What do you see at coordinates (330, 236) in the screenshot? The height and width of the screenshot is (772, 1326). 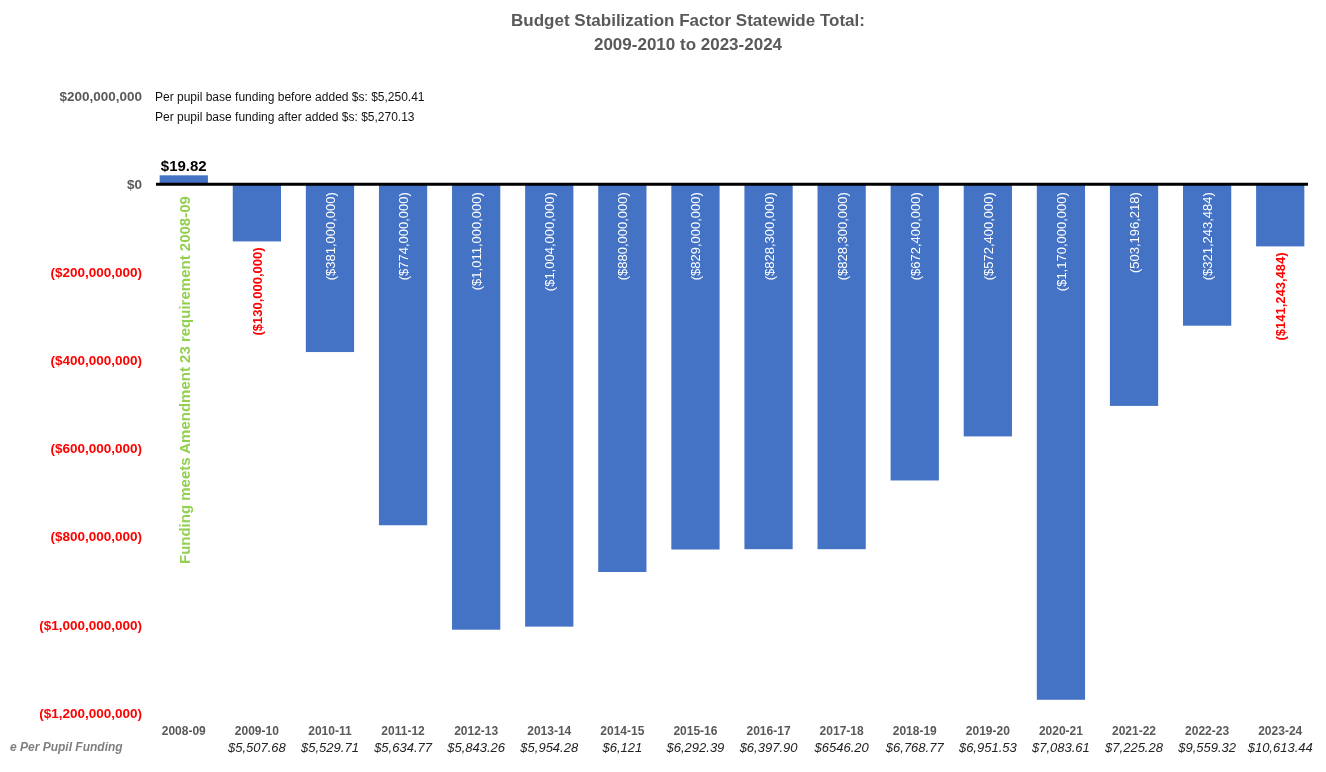 I see `data-label: ($381,000,000)` at bounding box center [330, 236].